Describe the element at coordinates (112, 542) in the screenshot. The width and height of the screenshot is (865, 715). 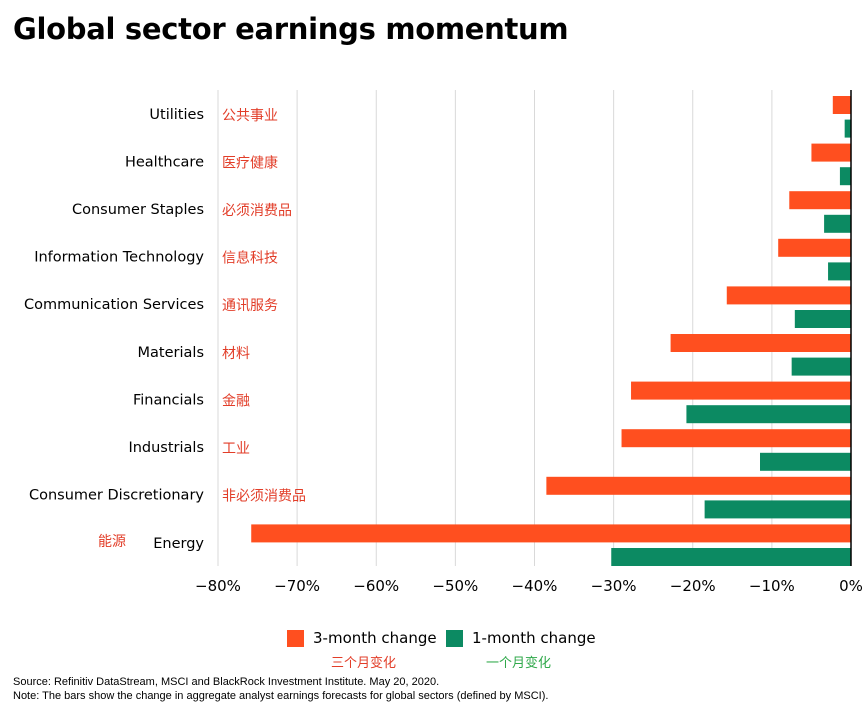
I see `category-label-cn: 能源` at that location.